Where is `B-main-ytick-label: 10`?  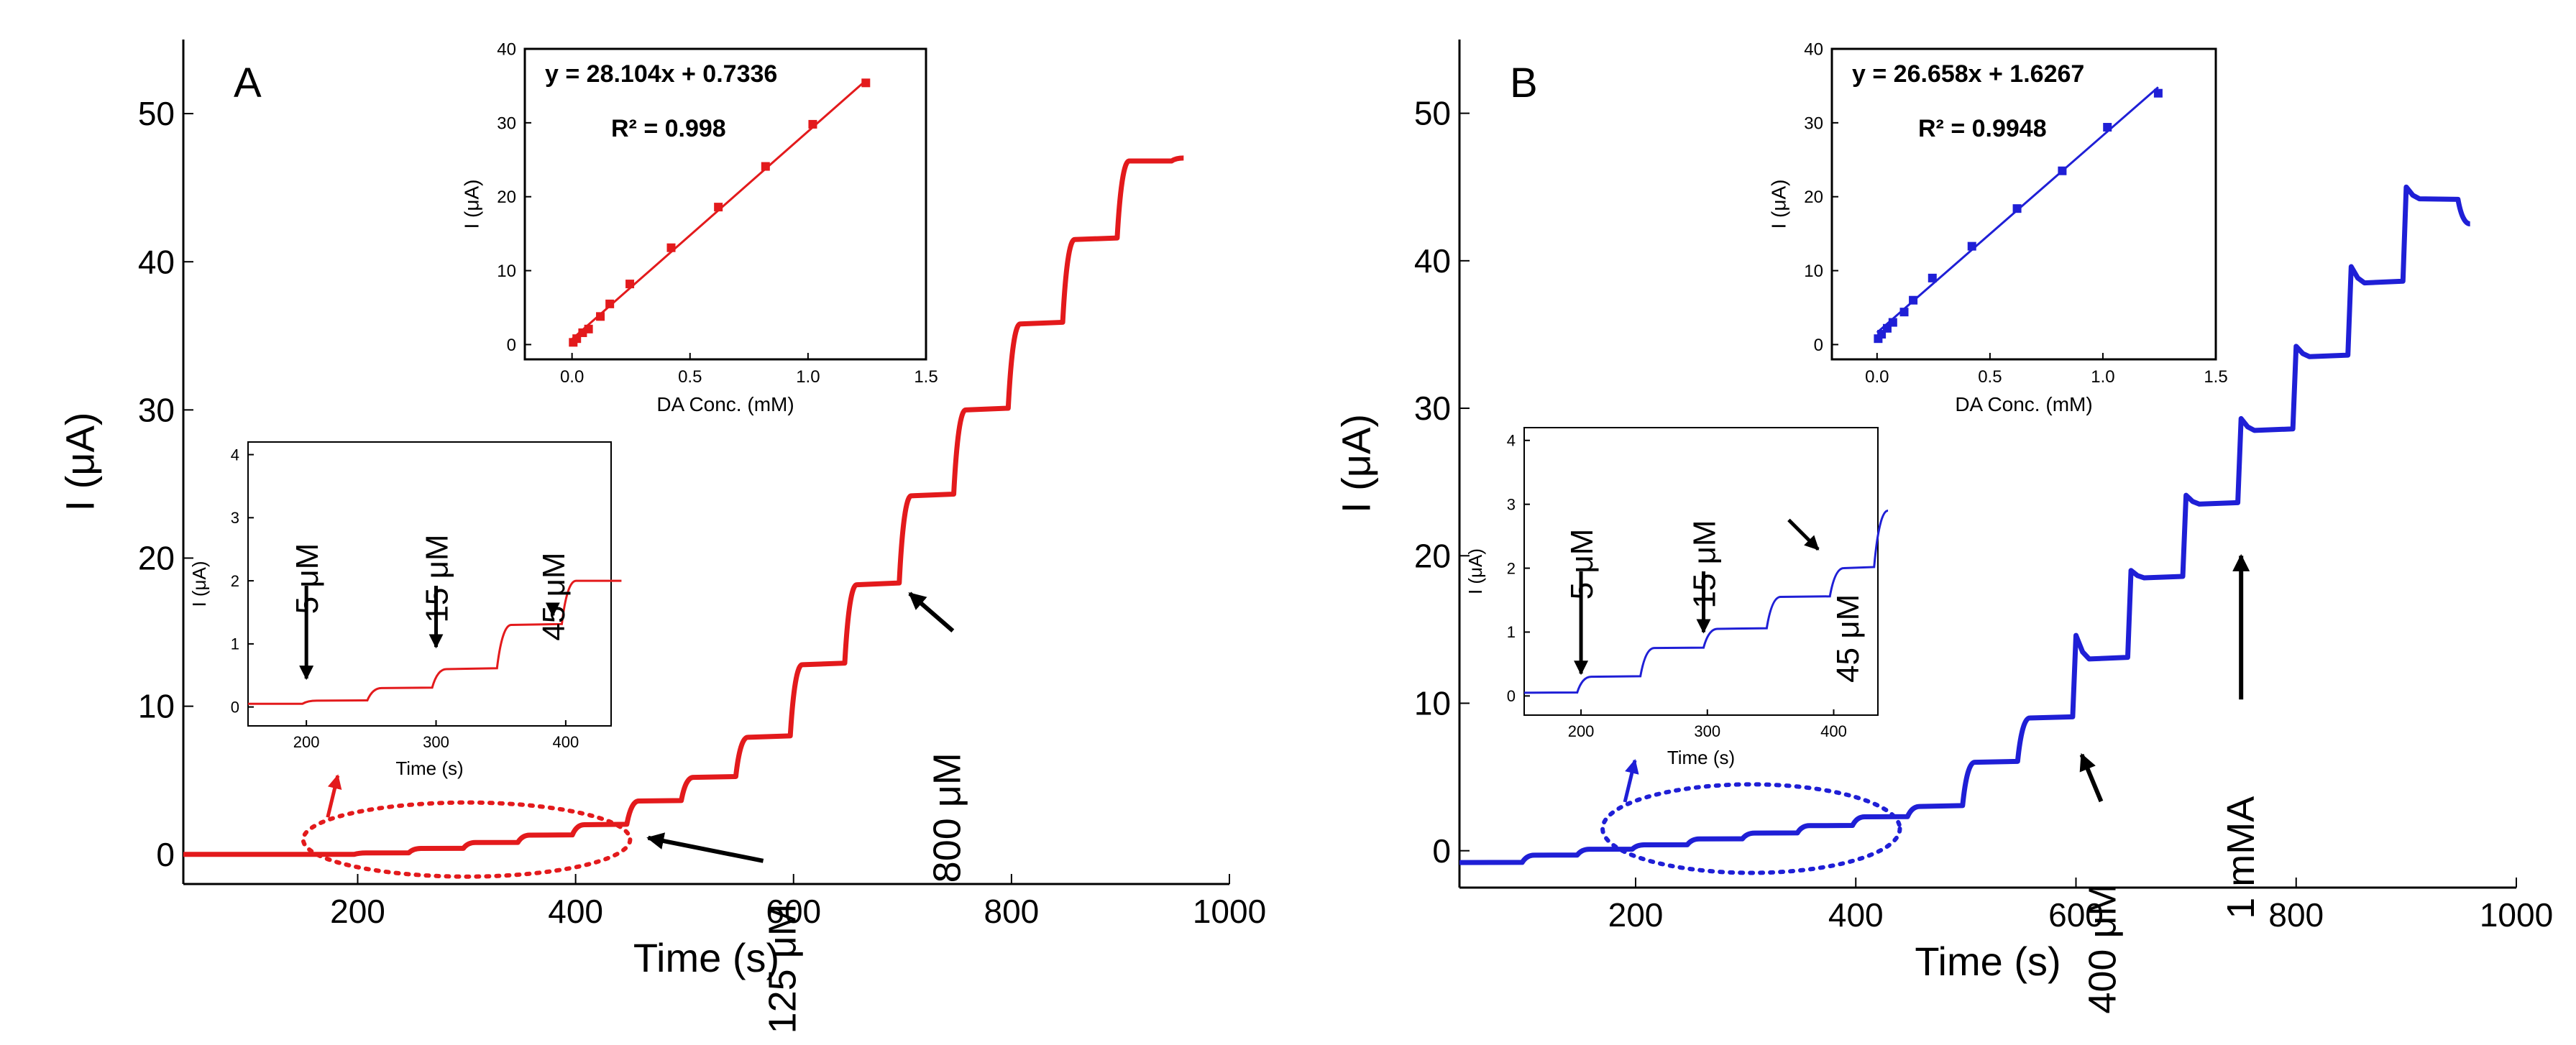 B-main-ytick-label: 10 is located at coordinates (1432, 703).